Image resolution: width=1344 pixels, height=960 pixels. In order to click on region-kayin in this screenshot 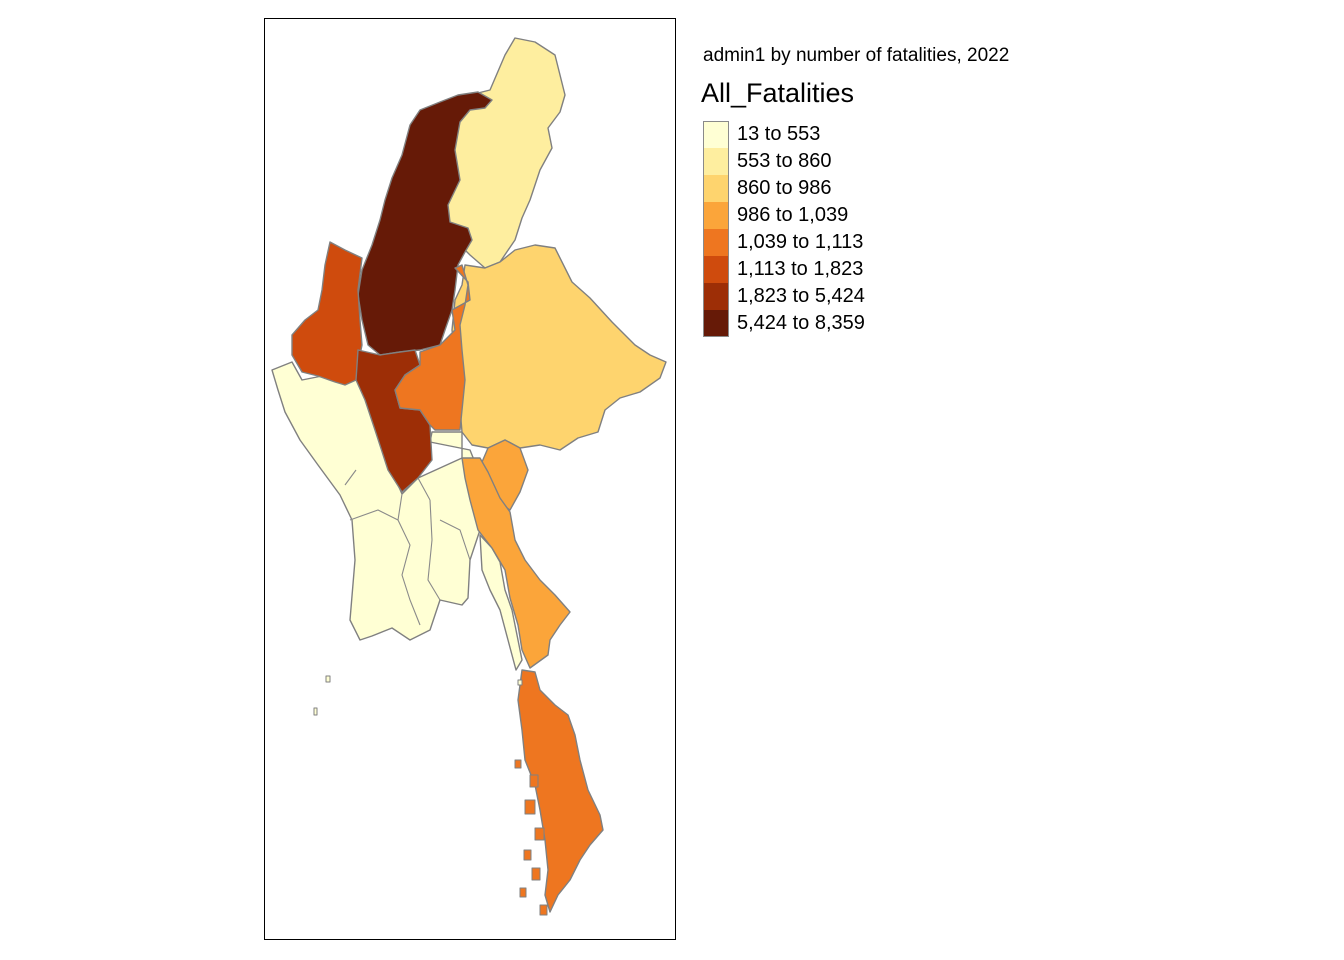, I will do `click(516, 563)`.